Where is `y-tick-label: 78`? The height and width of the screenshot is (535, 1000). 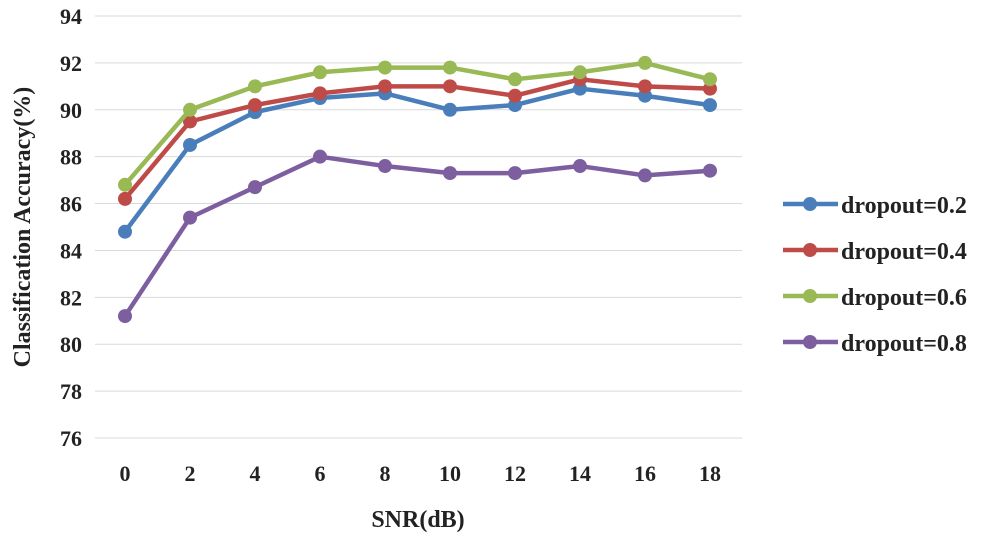 y-tick-label: 78 is located at coordinates (71, 391).